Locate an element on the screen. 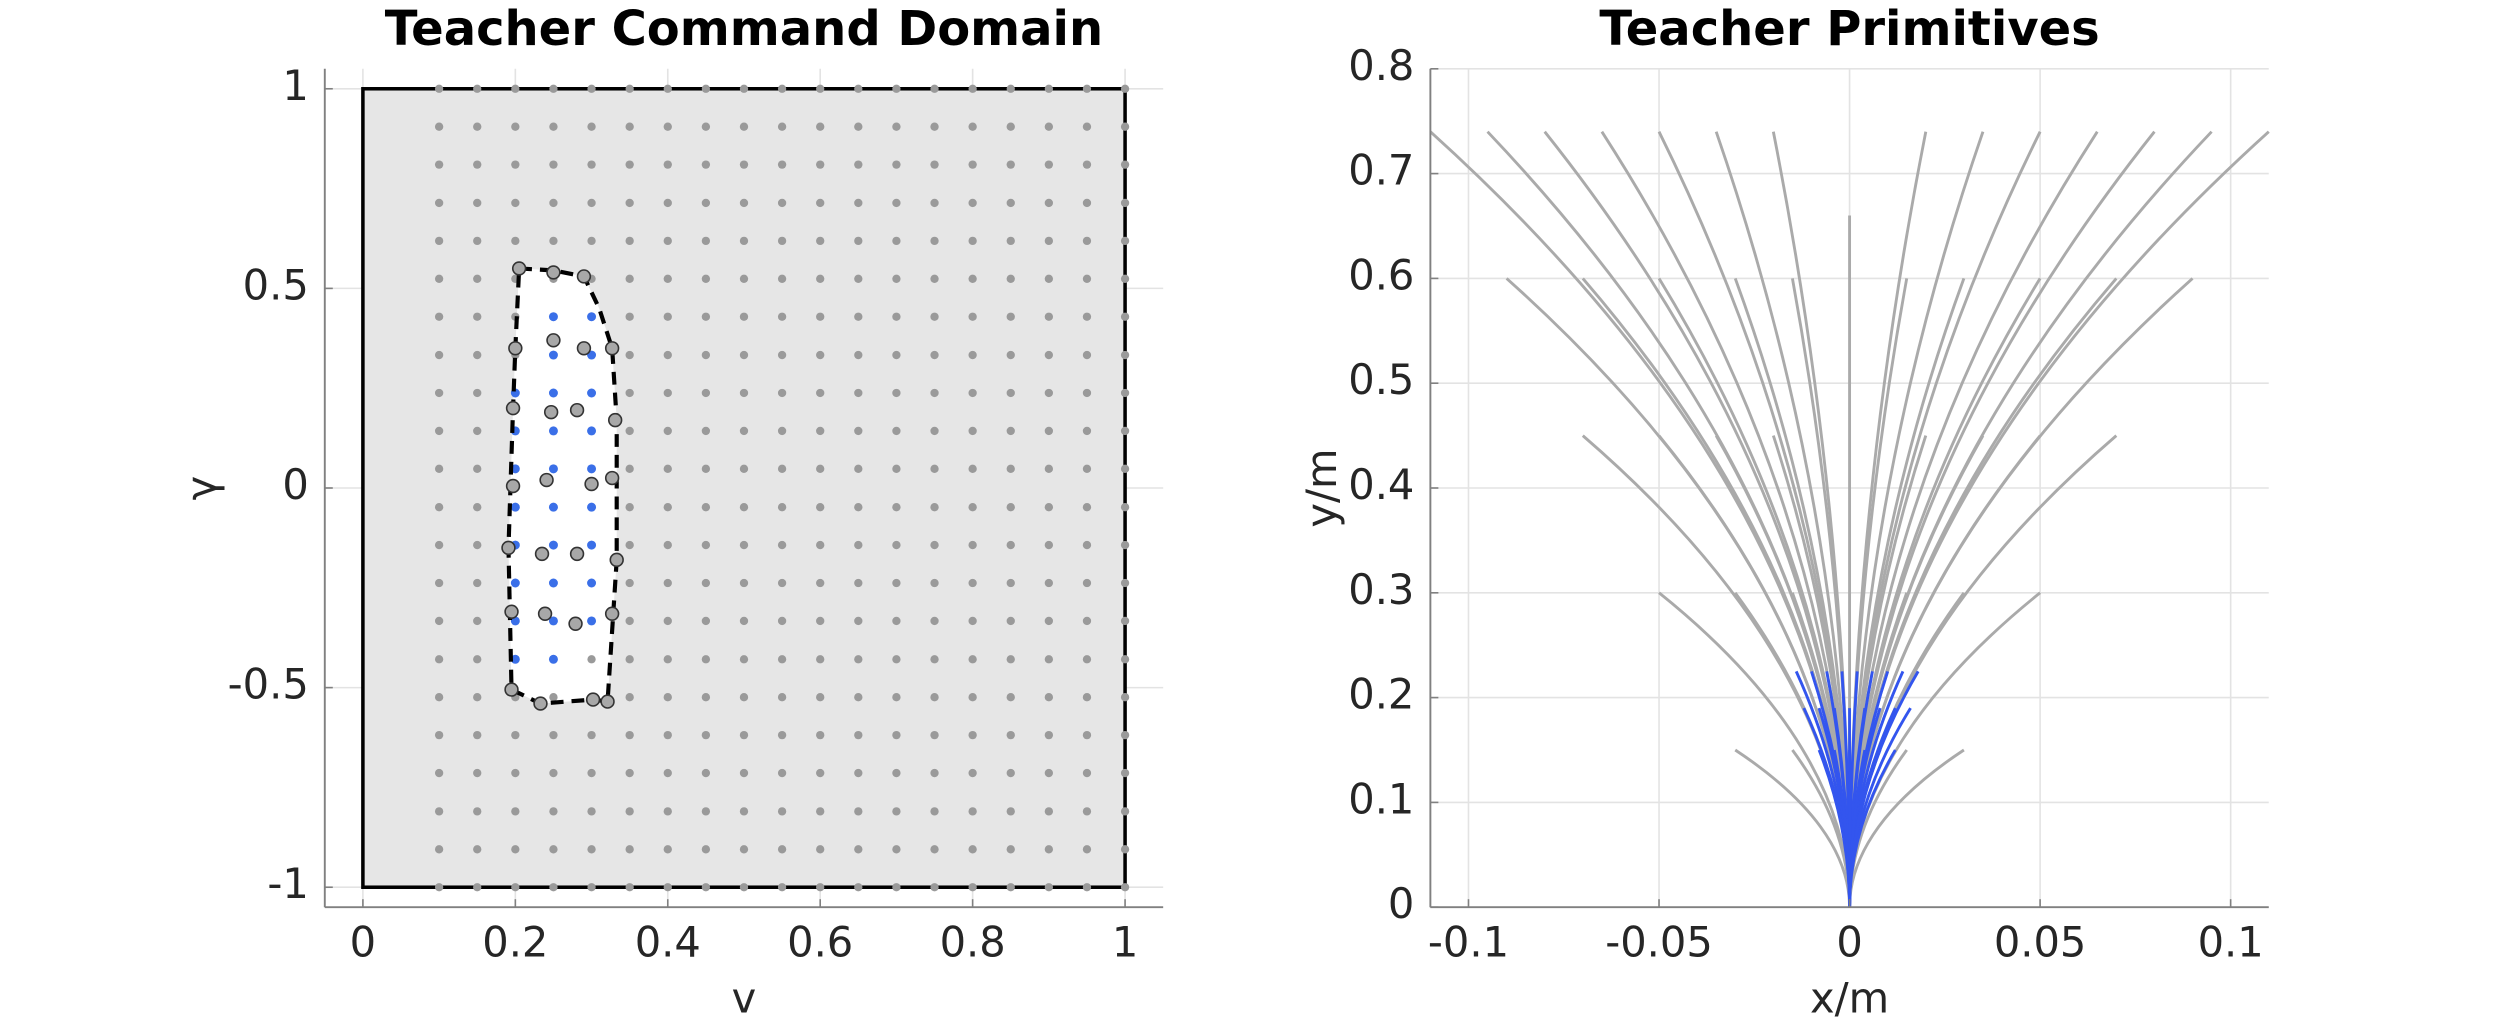  y-axis-label: γ is located at coordinates (201, 488).